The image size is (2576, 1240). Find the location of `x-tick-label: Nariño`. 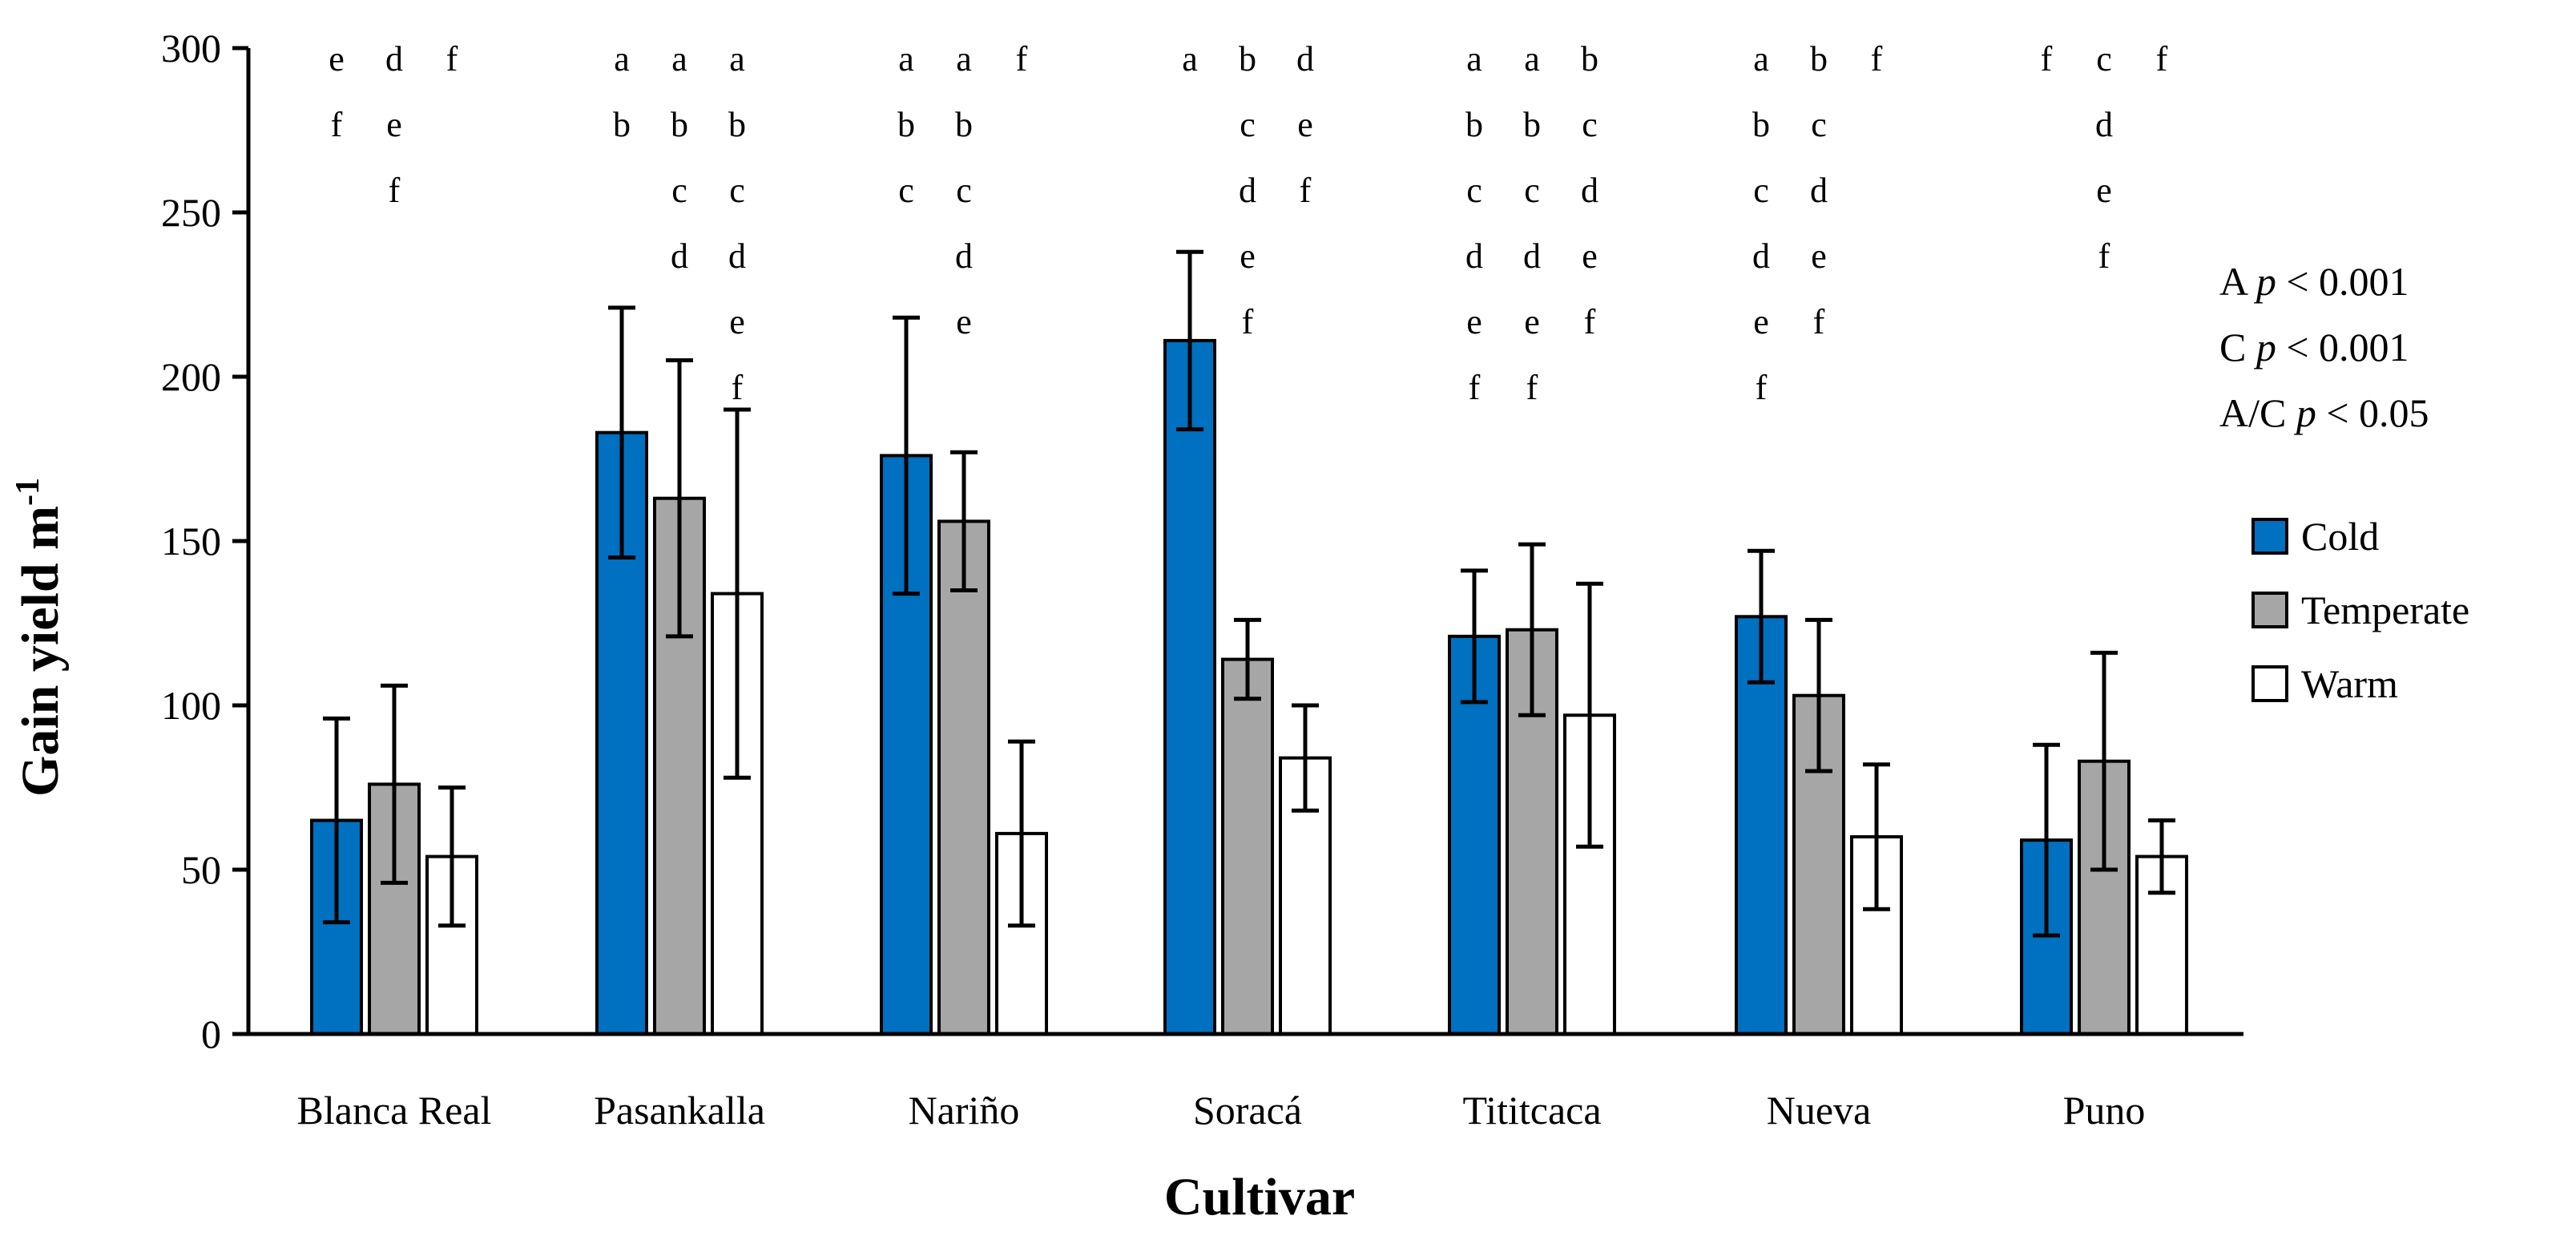

x-tick-label: Nariño is located at coordinates (964, 1110).